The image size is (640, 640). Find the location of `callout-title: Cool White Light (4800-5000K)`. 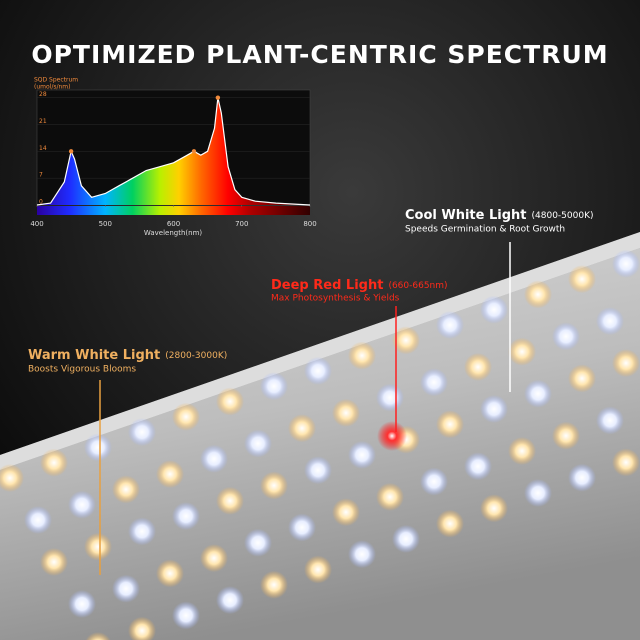

callout-title: Cool White Light (4800-5000K) is located at coordinates (499, 215).